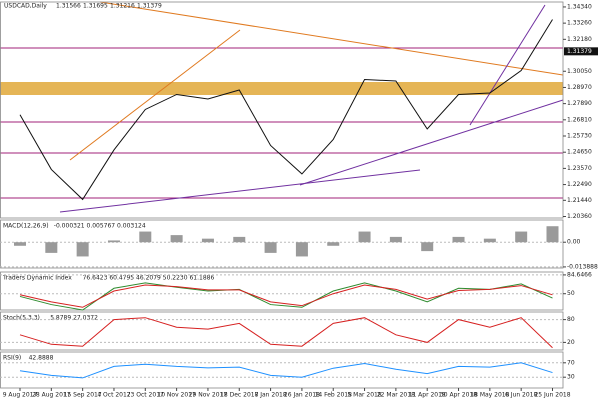 The image size is (600, 400). What do you see at coordinates (334, 395) in the screenshot?
I see `x-tick-label: 14 Feb 2018` at bounding box center [334, 395].